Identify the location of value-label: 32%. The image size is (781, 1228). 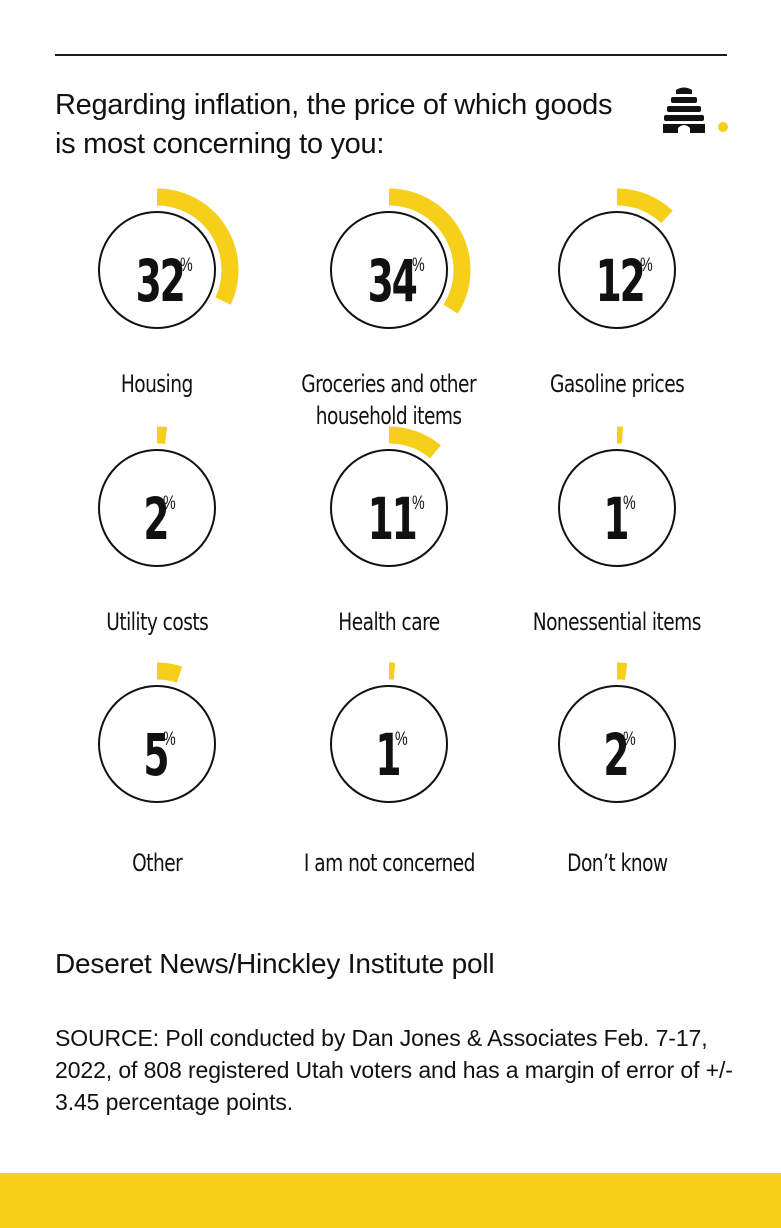
(157, 289).